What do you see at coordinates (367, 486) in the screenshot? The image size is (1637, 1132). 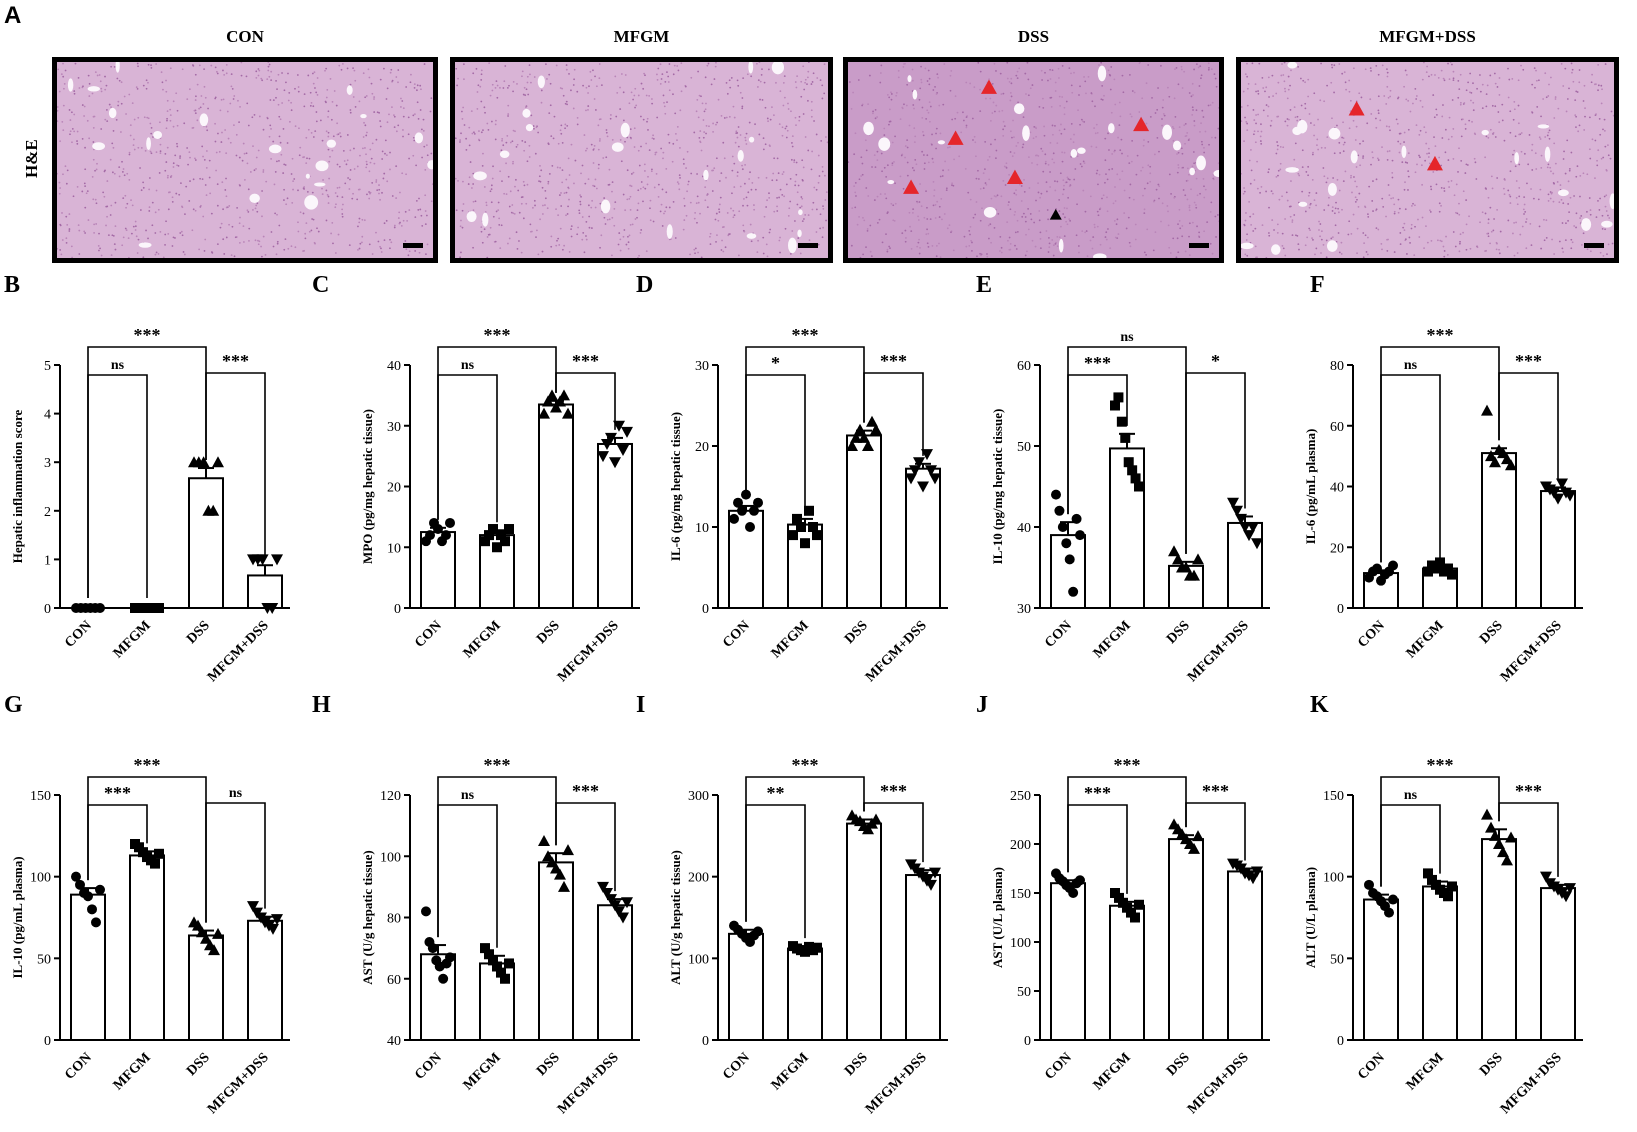 I see `y-axis-label: MPO (pg/mg hepatic tissue)` at bounding box center [367, 486].